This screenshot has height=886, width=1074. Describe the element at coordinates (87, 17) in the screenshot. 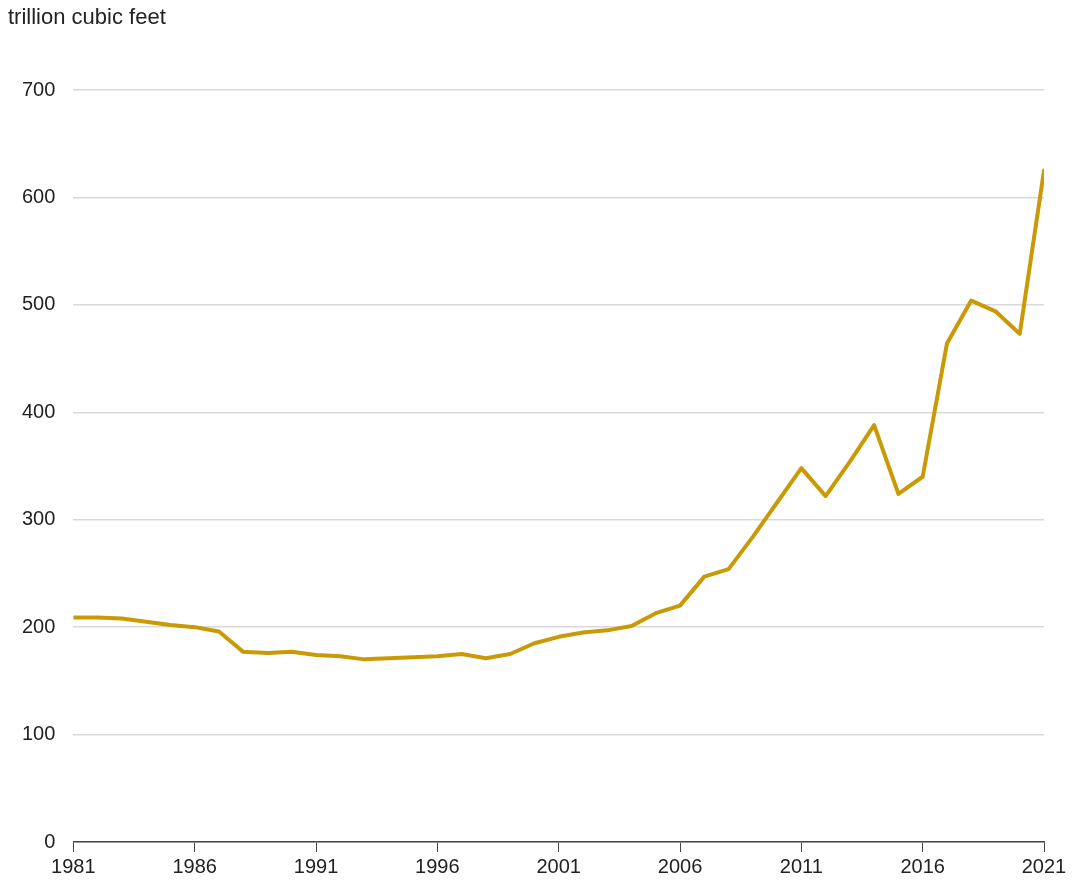

I see `y-axis-title: trillion cubic feet` at that location.